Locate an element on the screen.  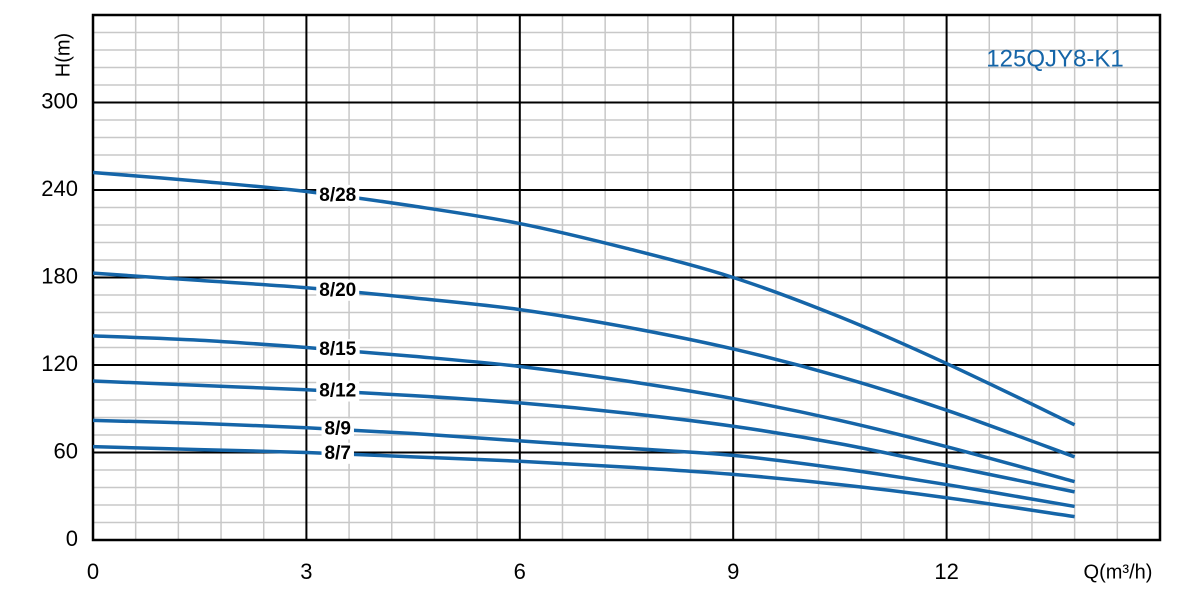
y-tick-label: 300 is located at coordinates (59, 100).